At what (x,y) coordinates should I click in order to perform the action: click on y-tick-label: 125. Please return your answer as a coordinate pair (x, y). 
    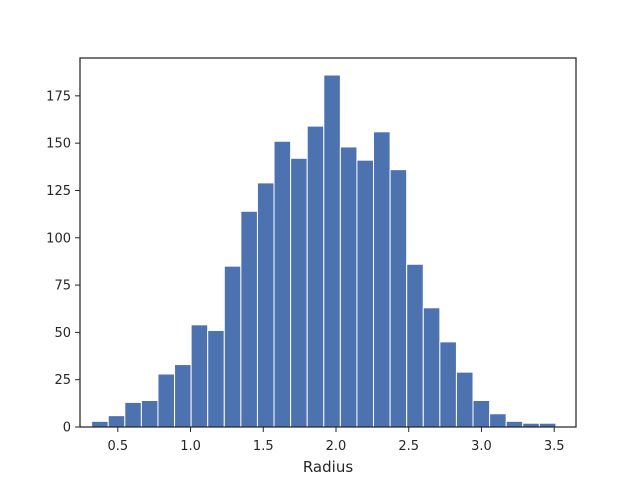
    Looking at the image, I should click on (58, 191).